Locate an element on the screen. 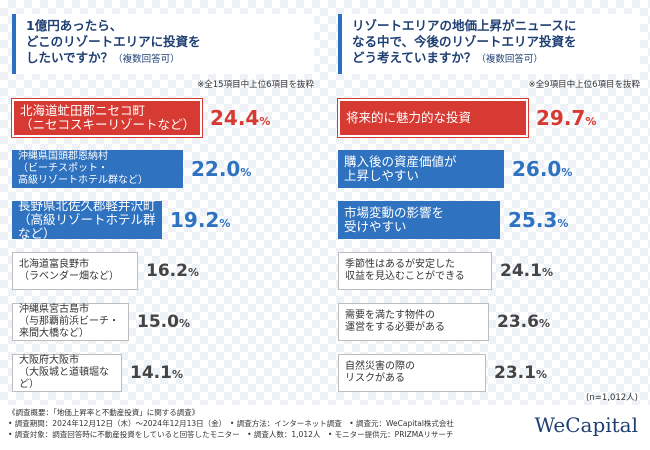 The height and width of the screenshot is (450, 650). left-bar: 長野県北佐久郡軽井沢町 （高級リゾートホテル群など） is located at coordinates (87, 219).